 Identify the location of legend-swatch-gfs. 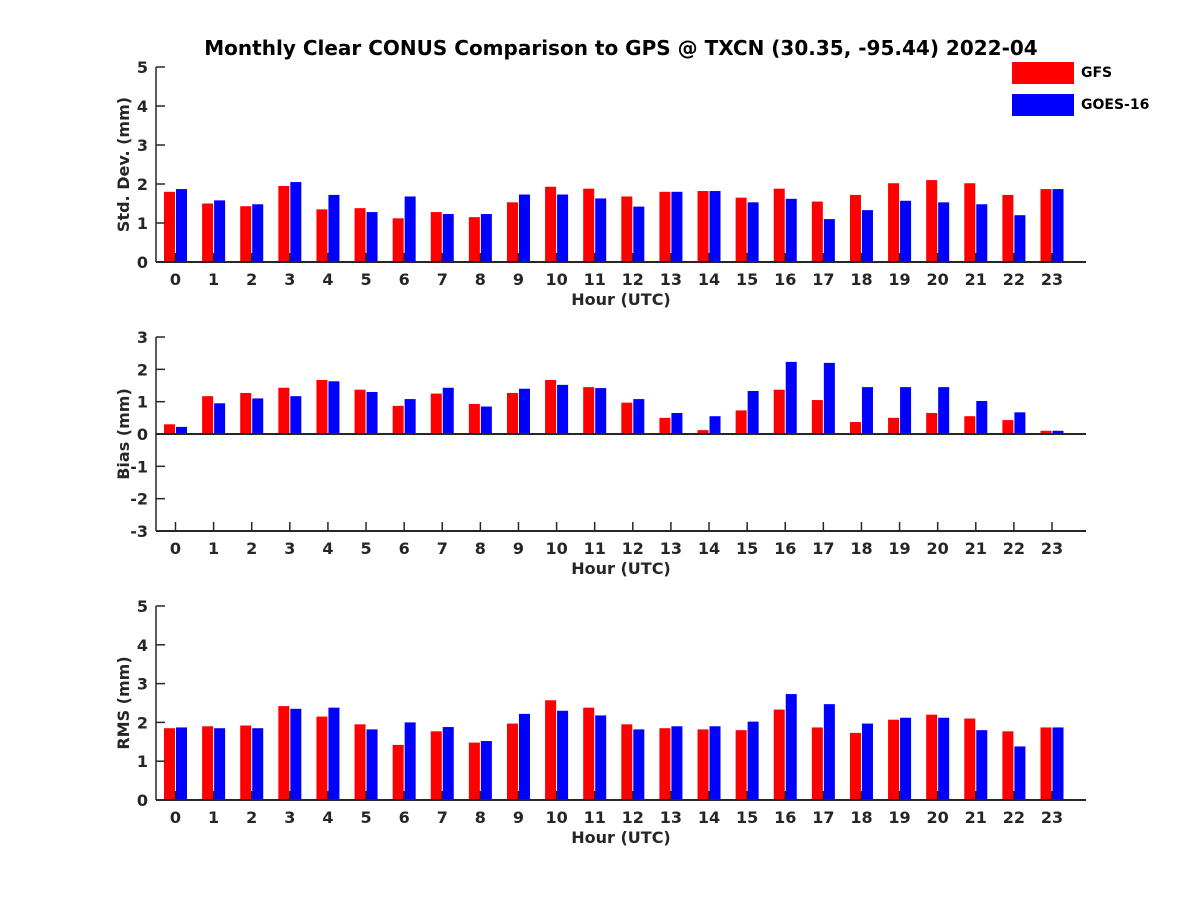
(1043, 73).